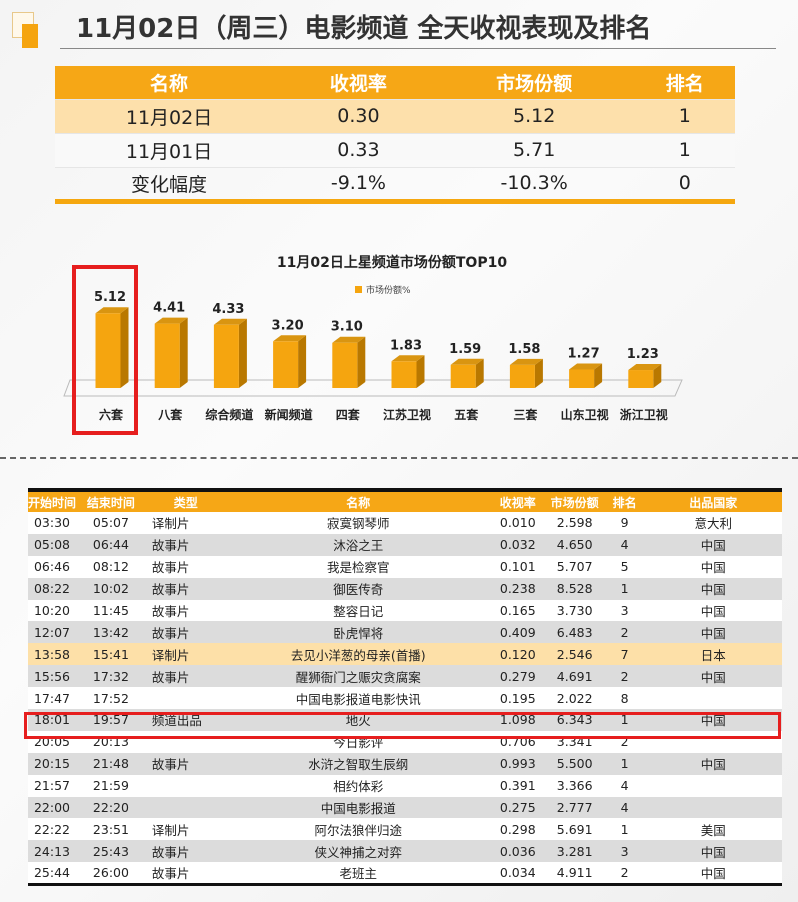 This screenshot has width=798, height=902. Describe the element at coordinates (517, 829) in the screenshot. I see `program-cell: 0.298` at that location.